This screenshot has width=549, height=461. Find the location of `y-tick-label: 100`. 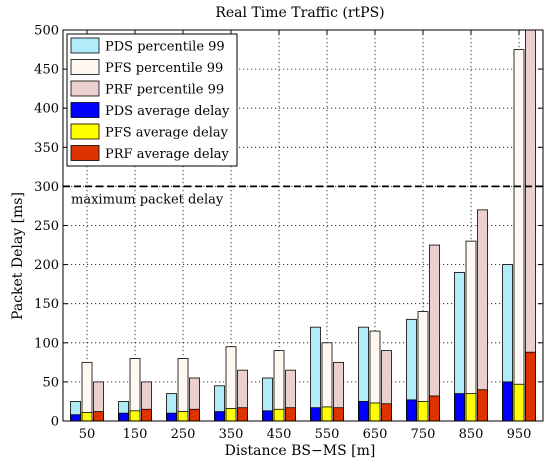

y-tick-label: 100 is located at coordinates (46, 343).